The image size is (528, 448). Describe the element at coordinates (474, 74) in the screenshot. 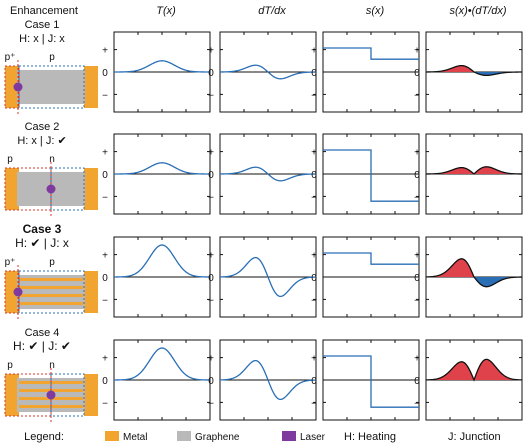

I see `negative-area` at that location.